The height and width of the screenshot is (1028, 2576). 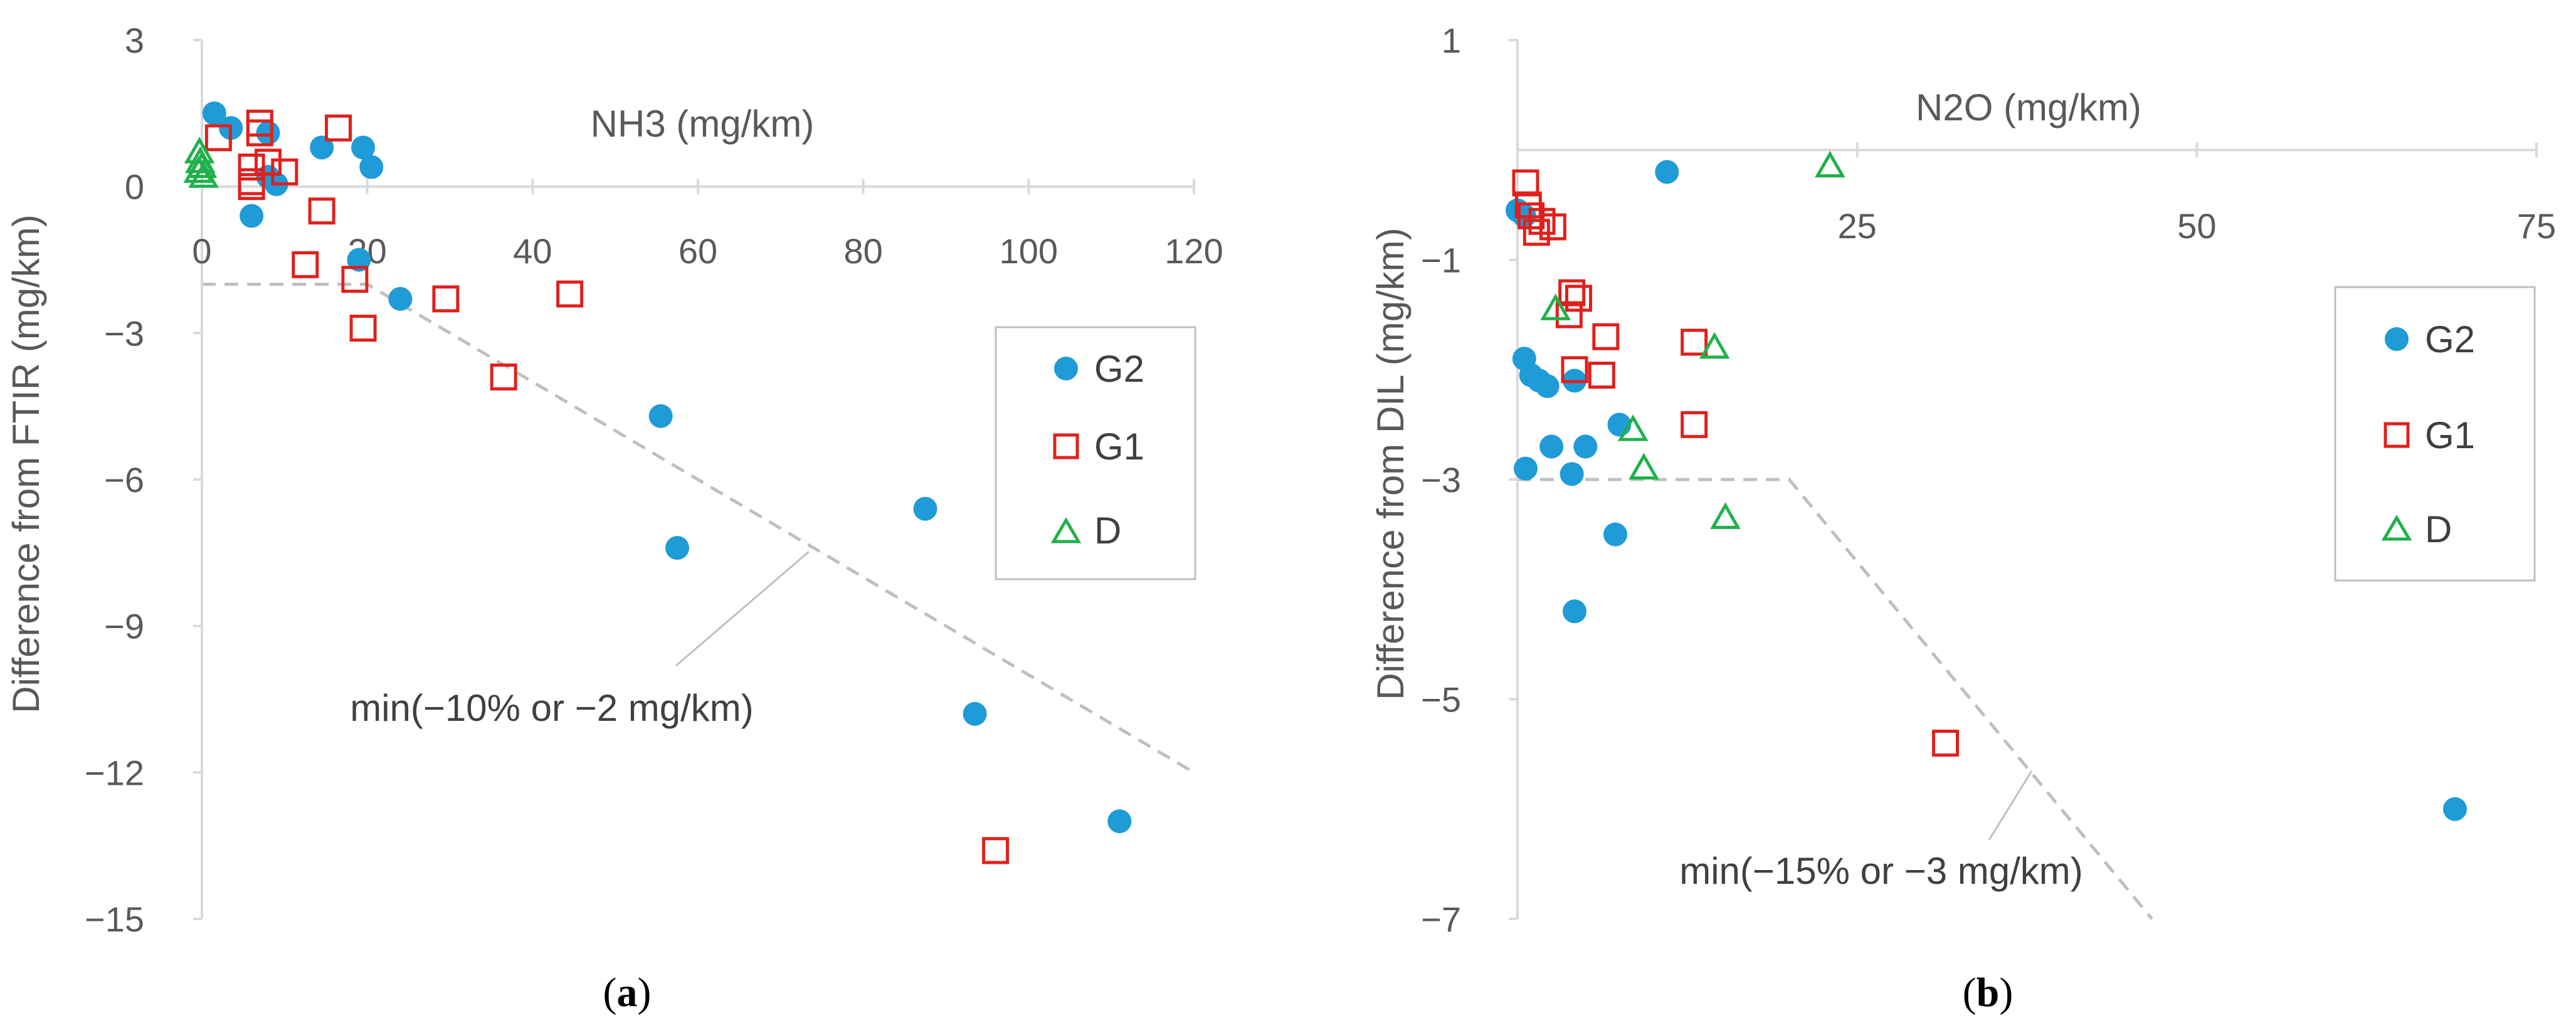 What do you see at coordinates (2197, 194) in the screenshot?
I see `panel-b-x-tick-labels: 25 50 75` at bounding box center [2197, 194].